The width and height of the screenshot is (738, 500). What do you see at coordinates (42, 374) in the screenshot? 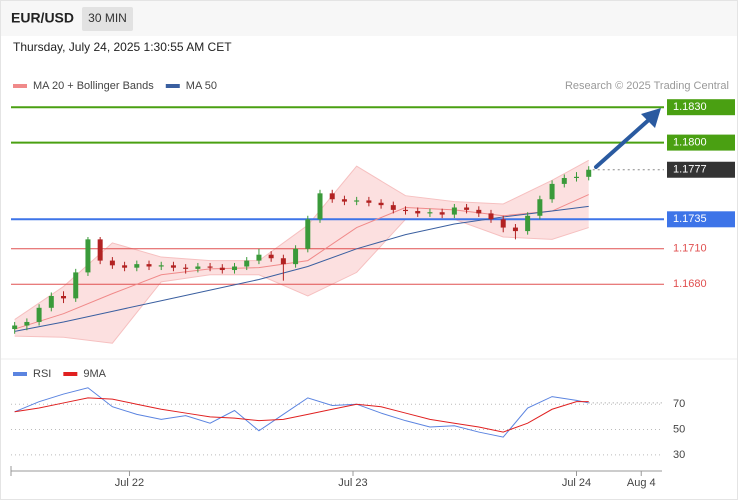
I see `legend-label: RSI` at bounding box center [42, 374].